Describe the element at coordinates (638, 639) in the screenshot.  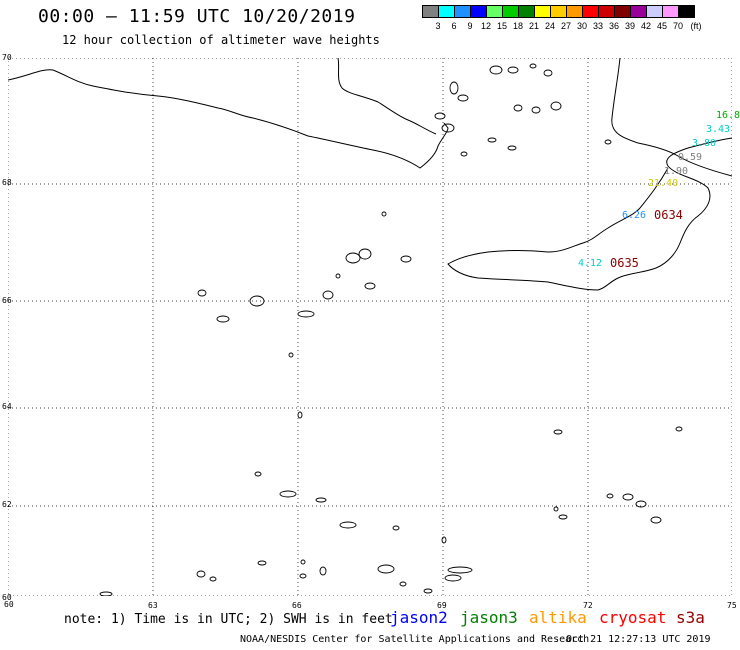
I see `generated-timestamp: Oct 21 12:27:13 UTC 2019` at that location.